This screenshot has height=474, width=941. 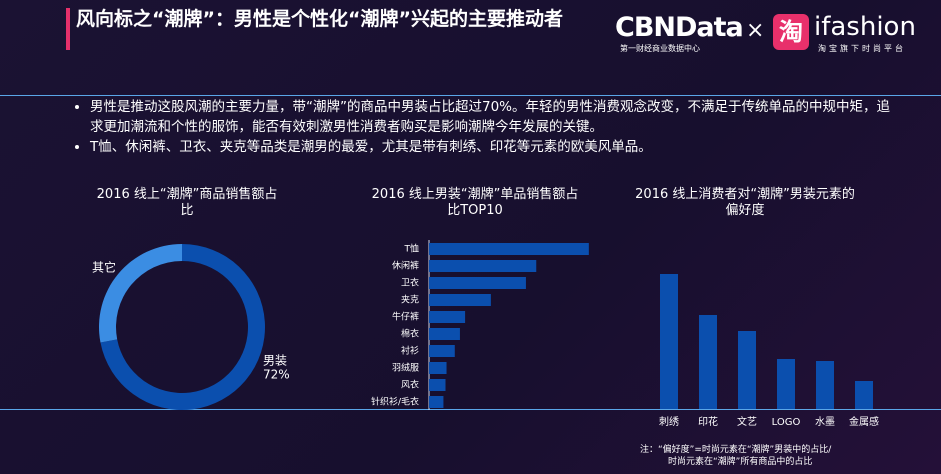 I want to click on x-tick-label: 印花, so click(x=708, y=421).